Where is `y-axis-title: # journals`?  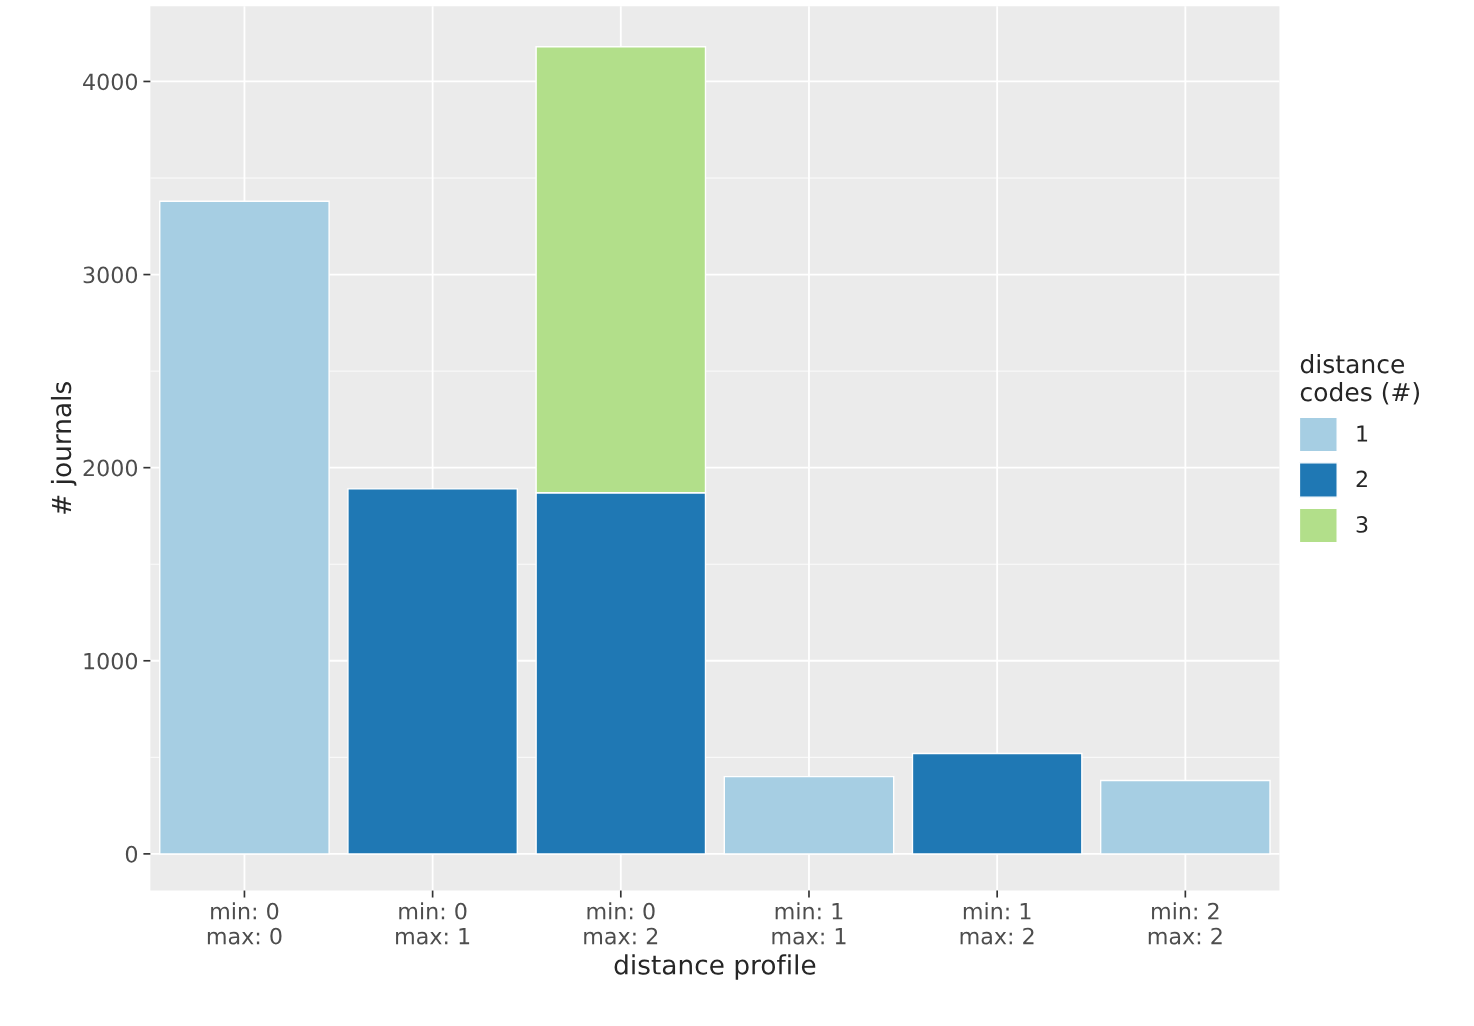
y-axis-title: # journals is located at coordinates (63, 448).